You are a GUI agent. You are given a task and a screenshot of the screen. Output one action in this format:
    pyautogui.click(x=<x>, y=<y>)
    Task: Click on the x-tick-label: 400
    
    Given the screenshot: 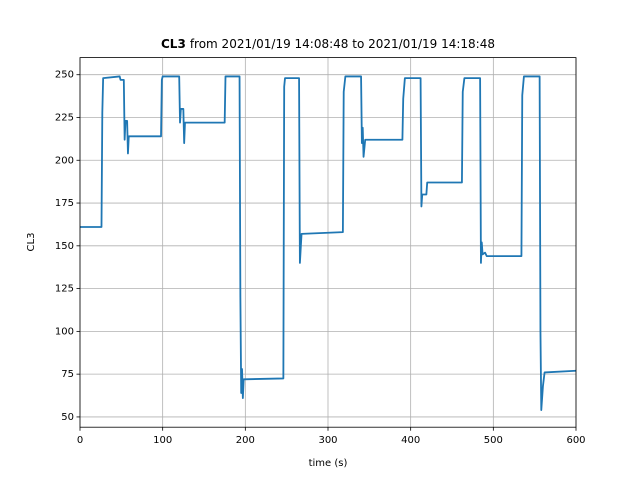 What is the action you would take?
    pyautogui.click(x=410, y=440)
    